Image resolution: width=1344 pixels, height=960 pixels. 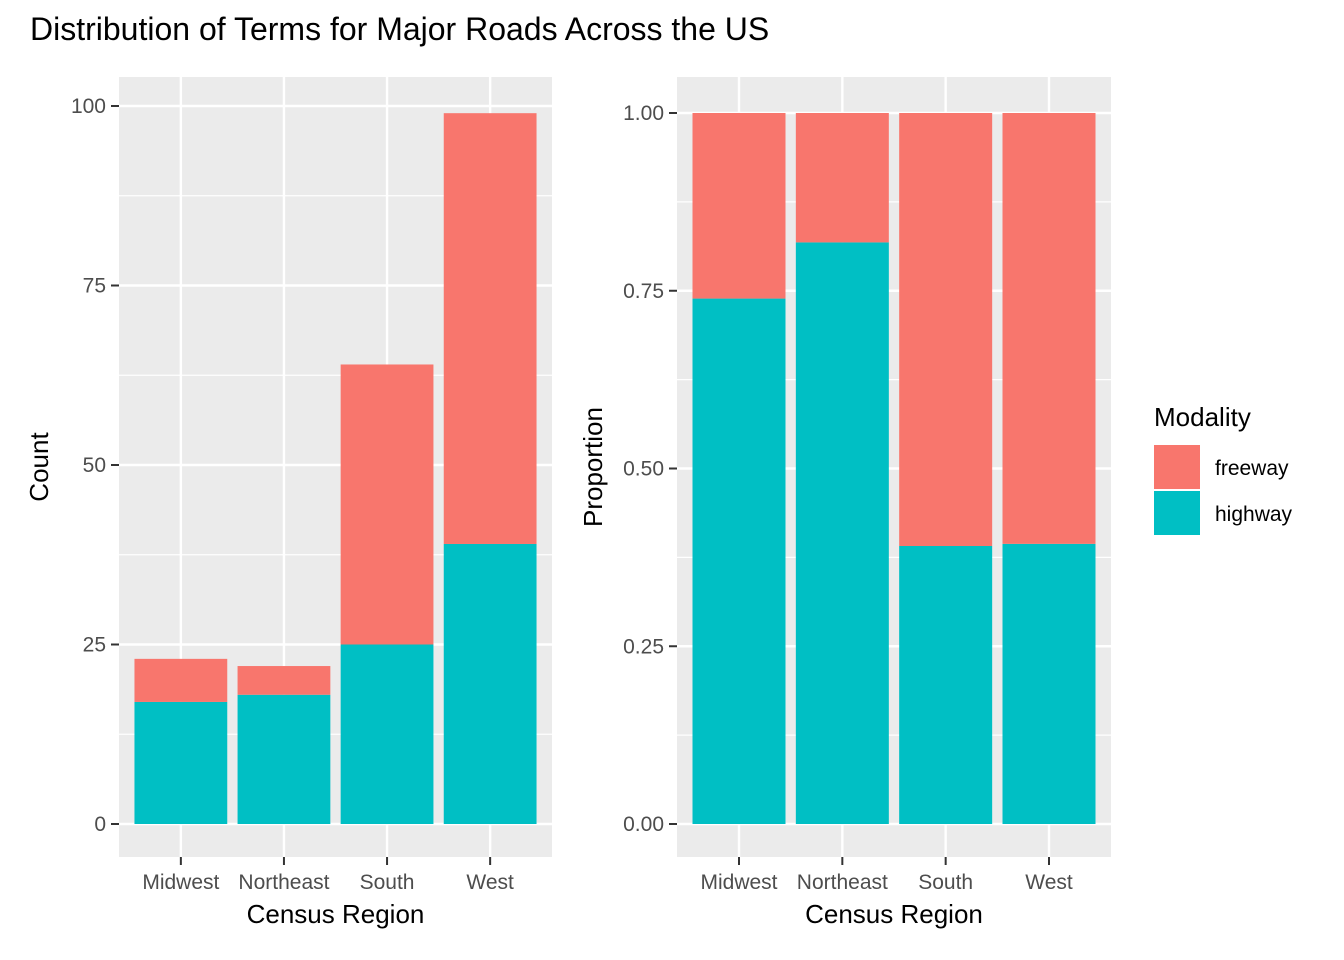 I want to click on legend-label-highway: highway, so click(x=1254, y=514).